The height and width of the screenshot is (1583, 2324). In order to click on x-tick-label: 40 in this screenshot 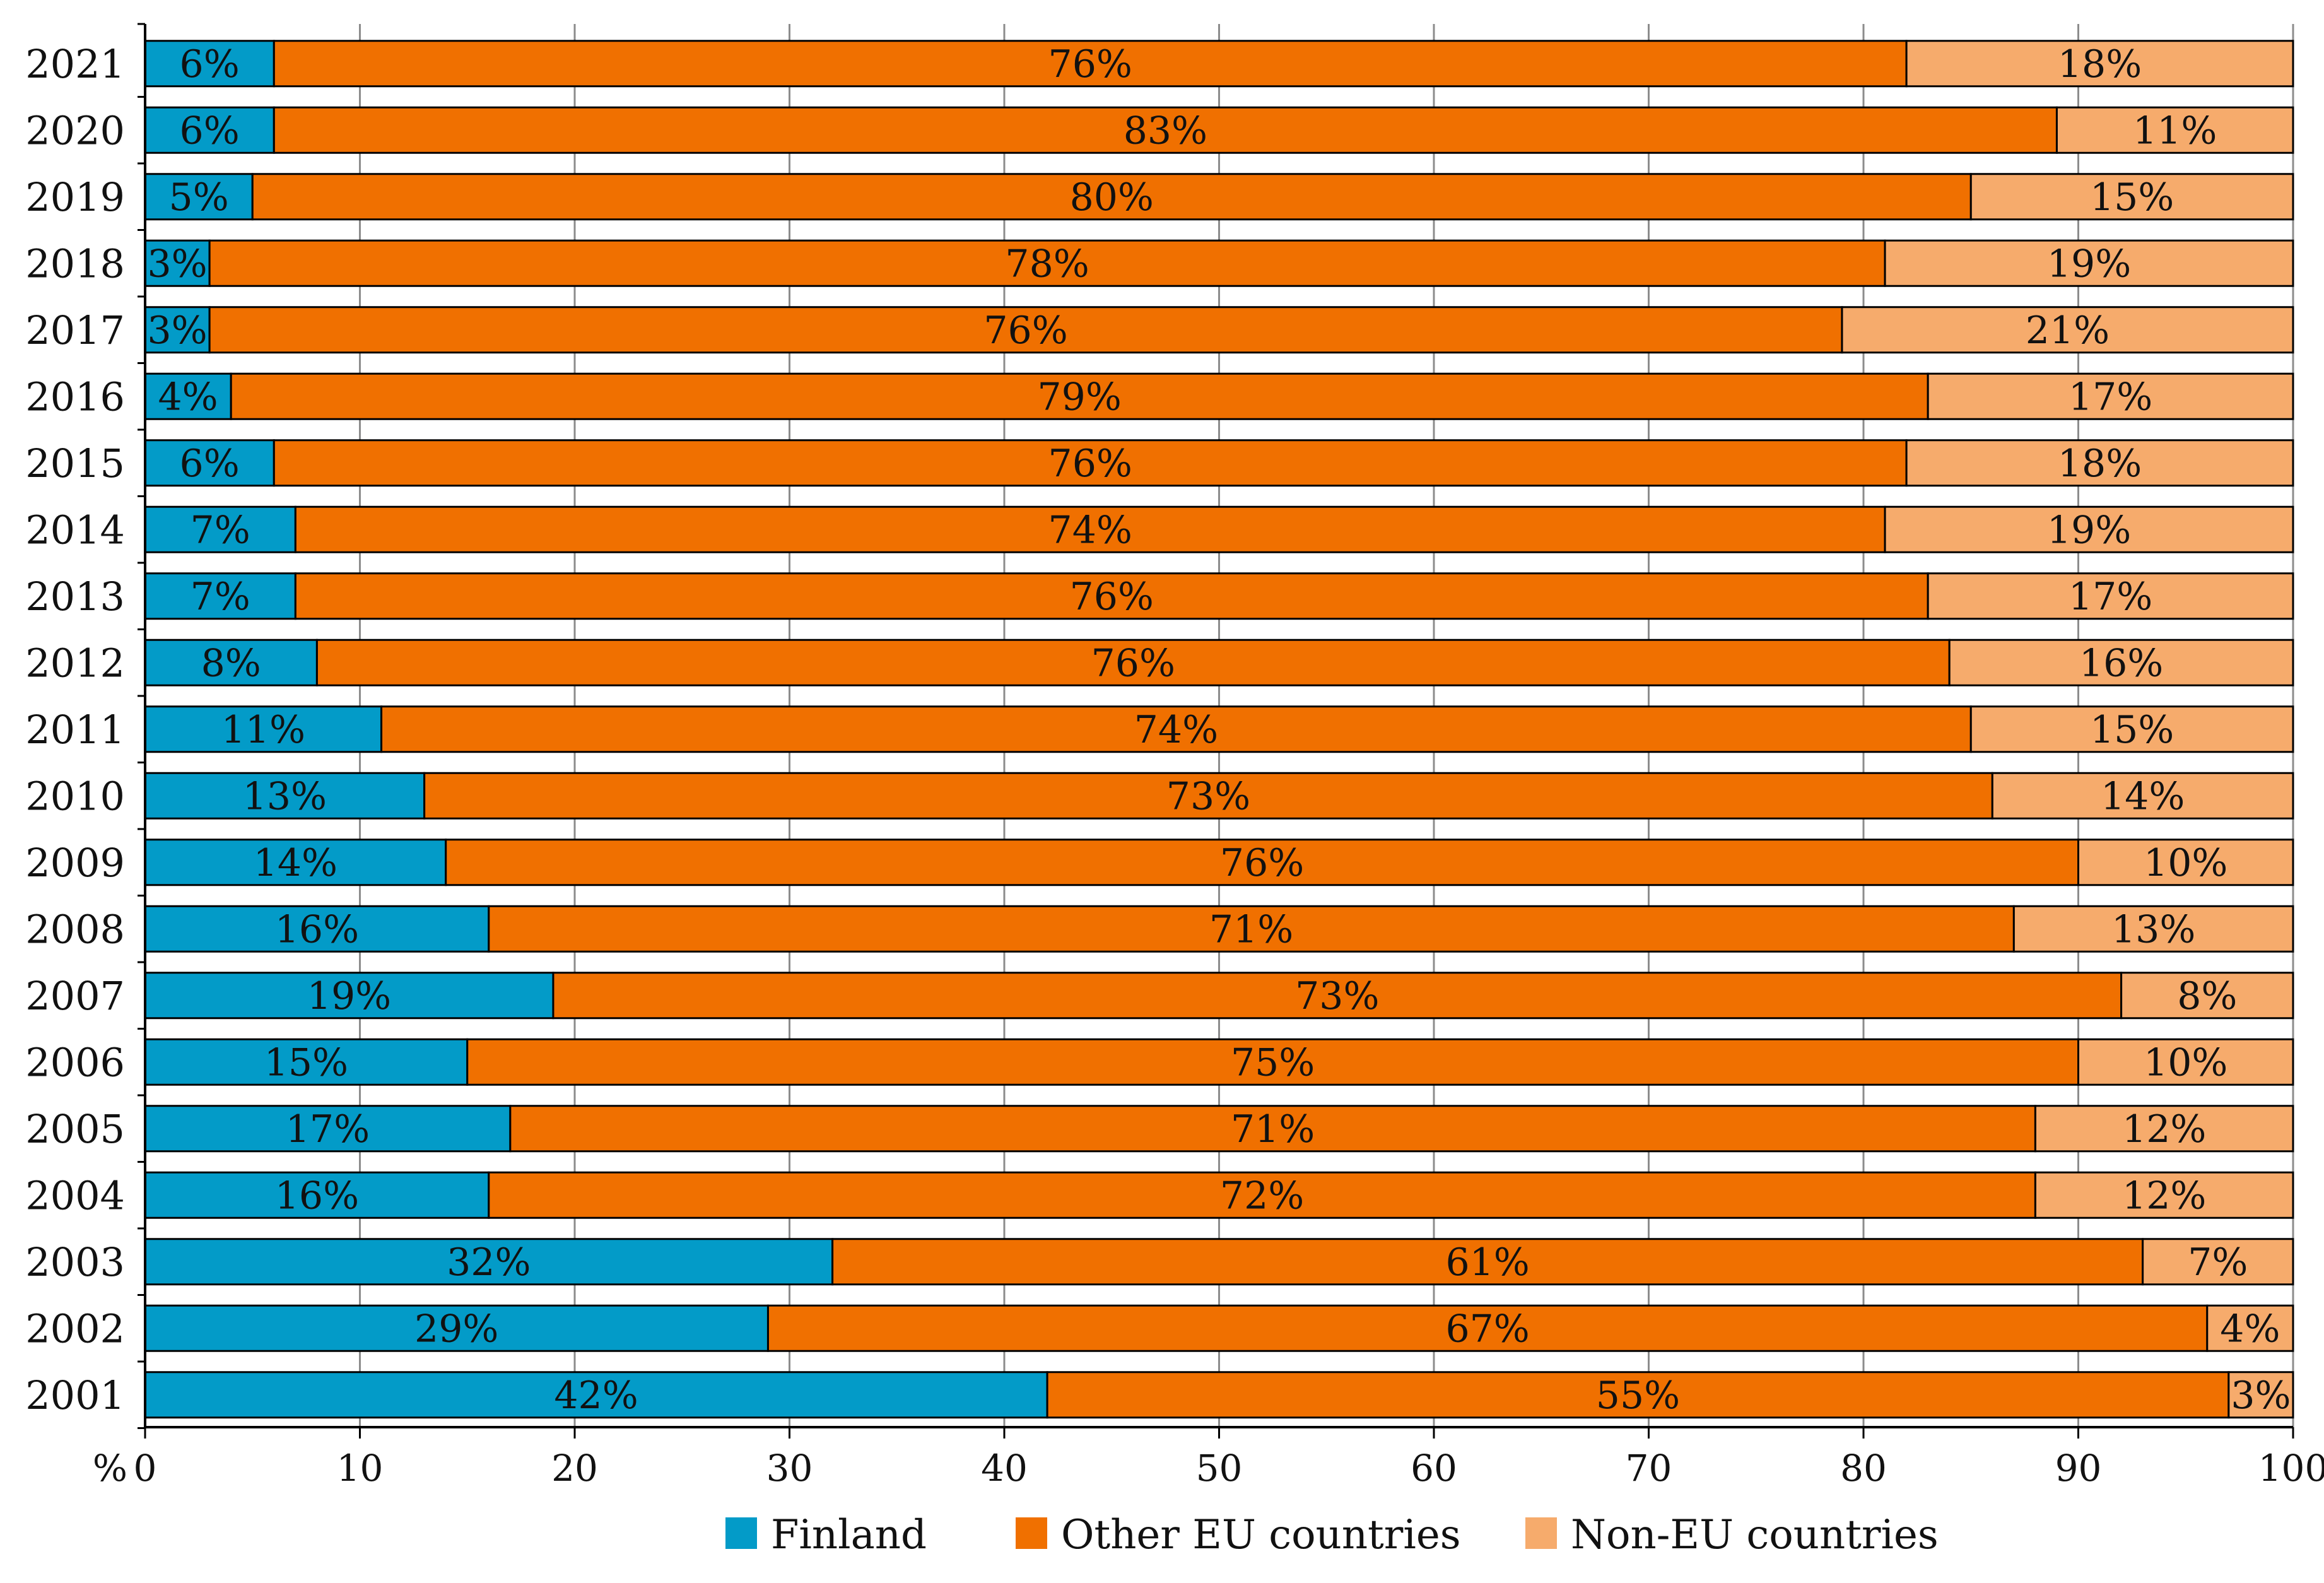, I will do `click(1004, 1468)`.